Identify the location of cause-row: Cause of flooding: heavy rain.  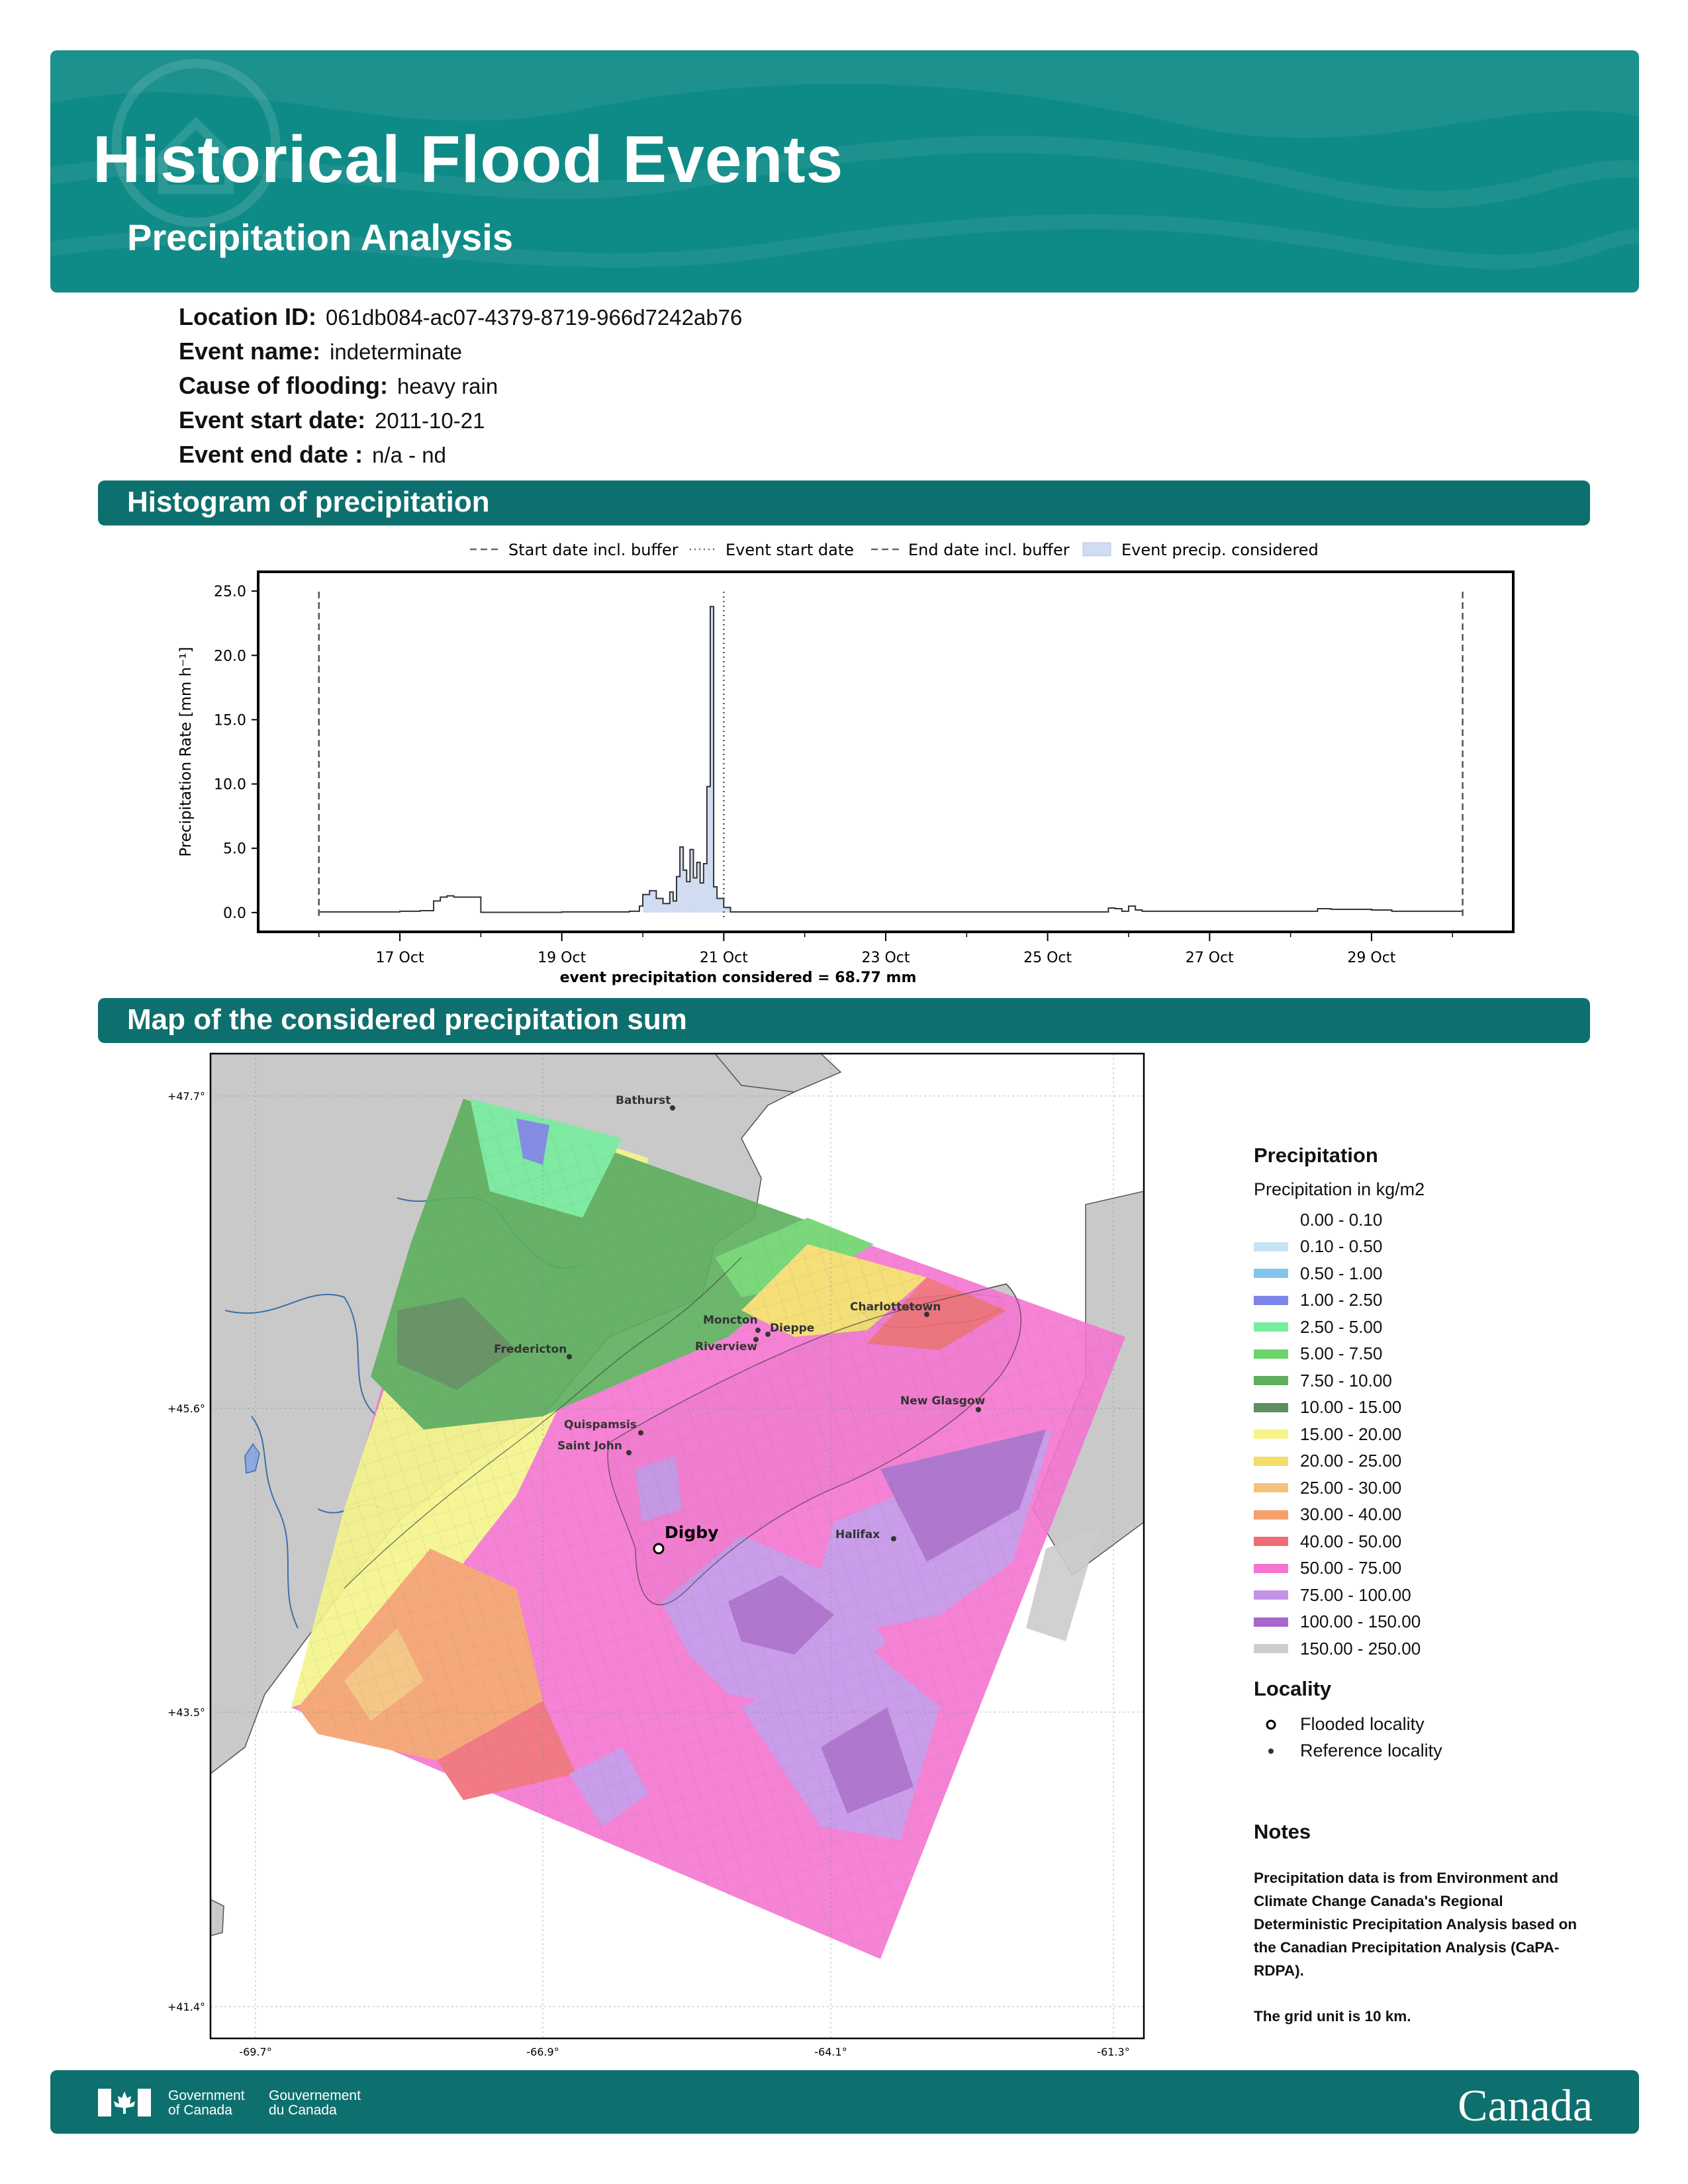
(460, 389).